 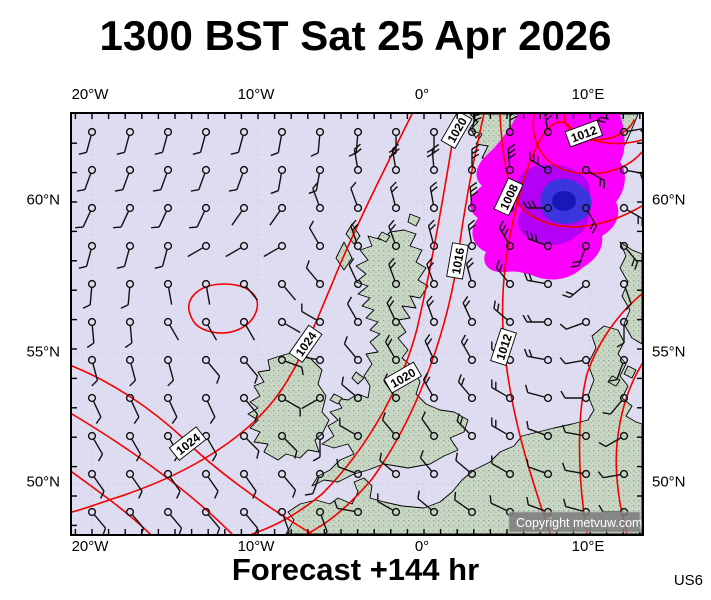 I want to click on forecast-hour-label: Forecast +144 hr, so click(x=355, y=569).